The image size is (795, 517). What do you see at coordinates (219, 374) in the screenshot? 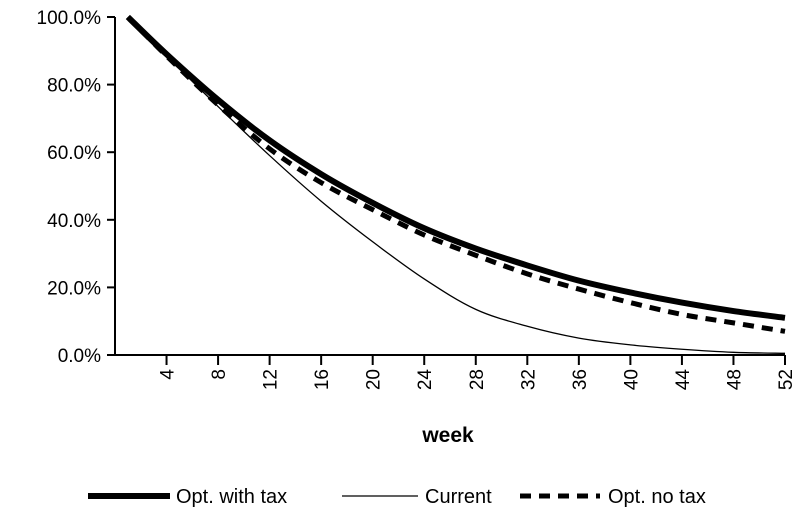
I see `x-tick-label: 8` at bounding box center [219, 374].